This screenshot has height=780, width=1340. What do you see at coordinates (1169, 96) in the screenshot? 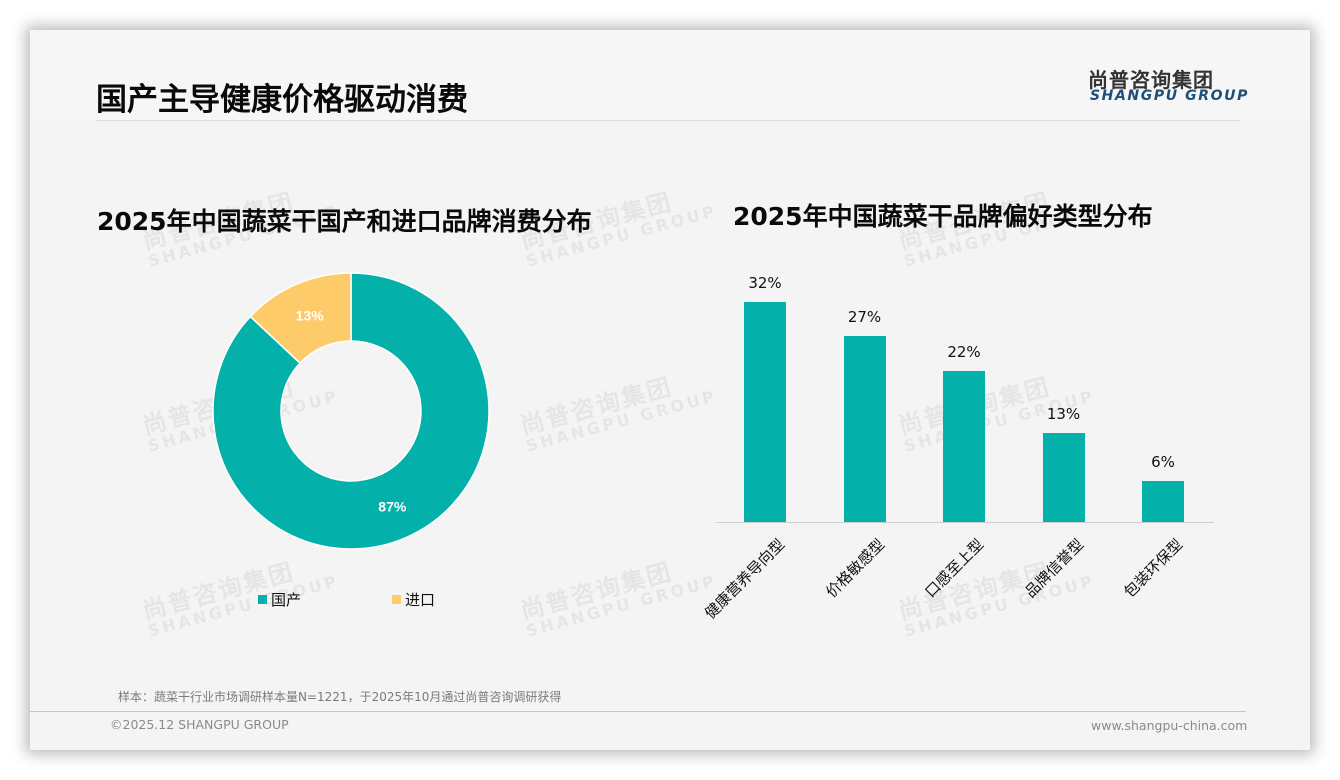
I see `logo-en: SHANGPU GROUP` at bounding box center [1169, 96].